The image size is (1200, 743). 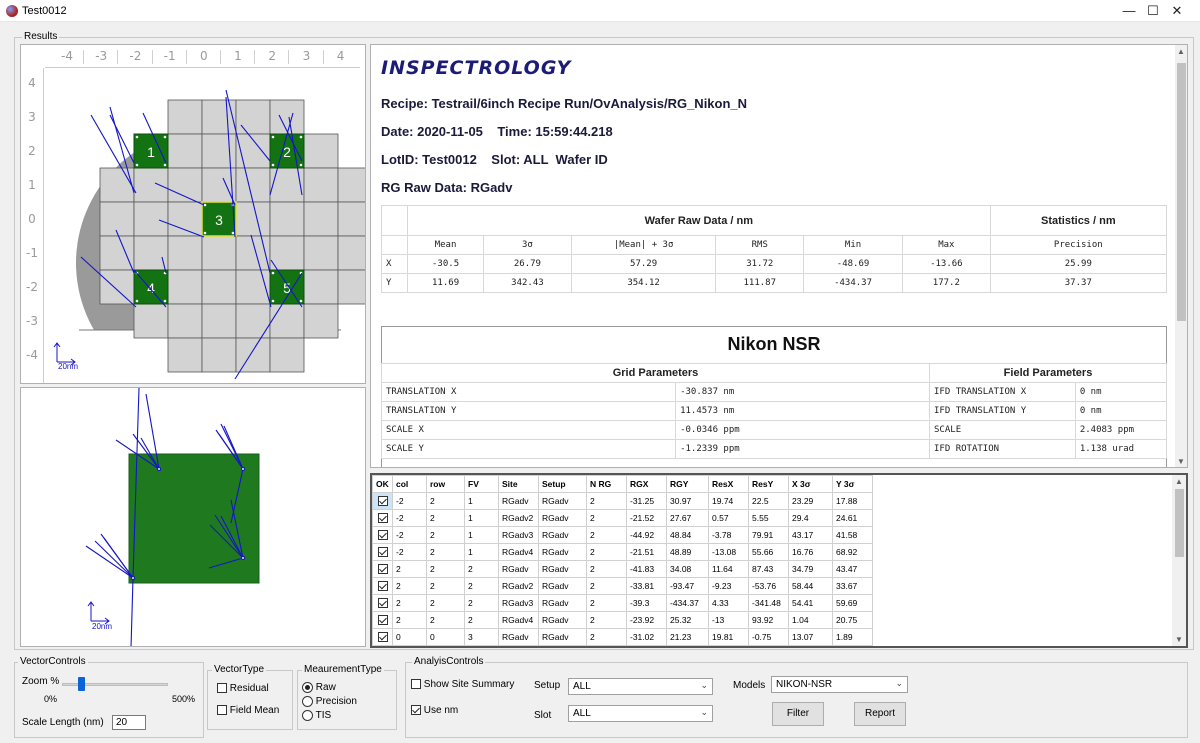 What do you see at coordinates (1153, 10) in the screenshot?
I see `maximize-button: ☐` at bounding box center [1153, 10].